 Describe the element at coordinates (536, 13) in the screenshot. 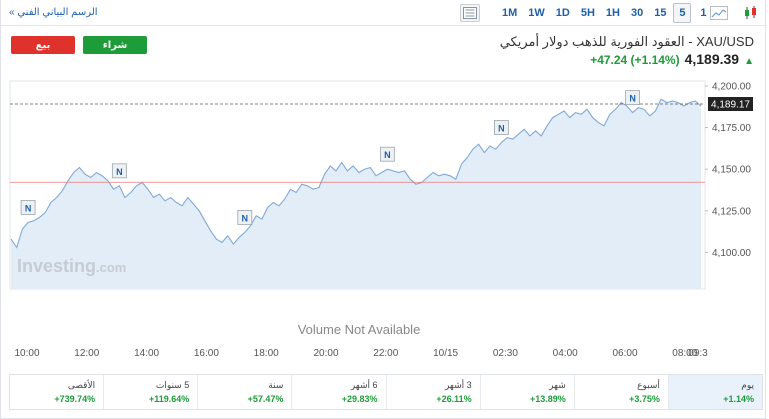

I see `timeframe-1w: 1W` at that location.